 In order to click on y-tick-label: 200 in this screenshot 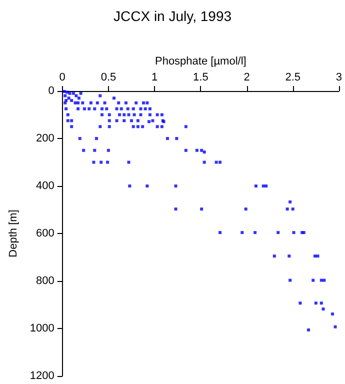, I will do `click(45, 138)`.